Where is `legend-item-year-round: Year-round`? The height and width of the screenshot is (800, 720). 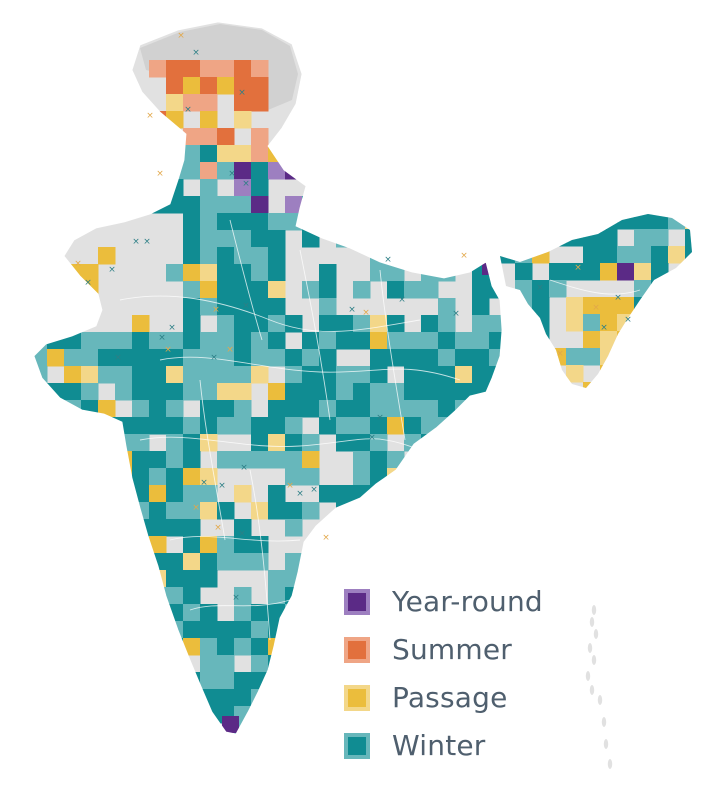
legend-item-year-round: Year-round is located at coordinates (474, 602).